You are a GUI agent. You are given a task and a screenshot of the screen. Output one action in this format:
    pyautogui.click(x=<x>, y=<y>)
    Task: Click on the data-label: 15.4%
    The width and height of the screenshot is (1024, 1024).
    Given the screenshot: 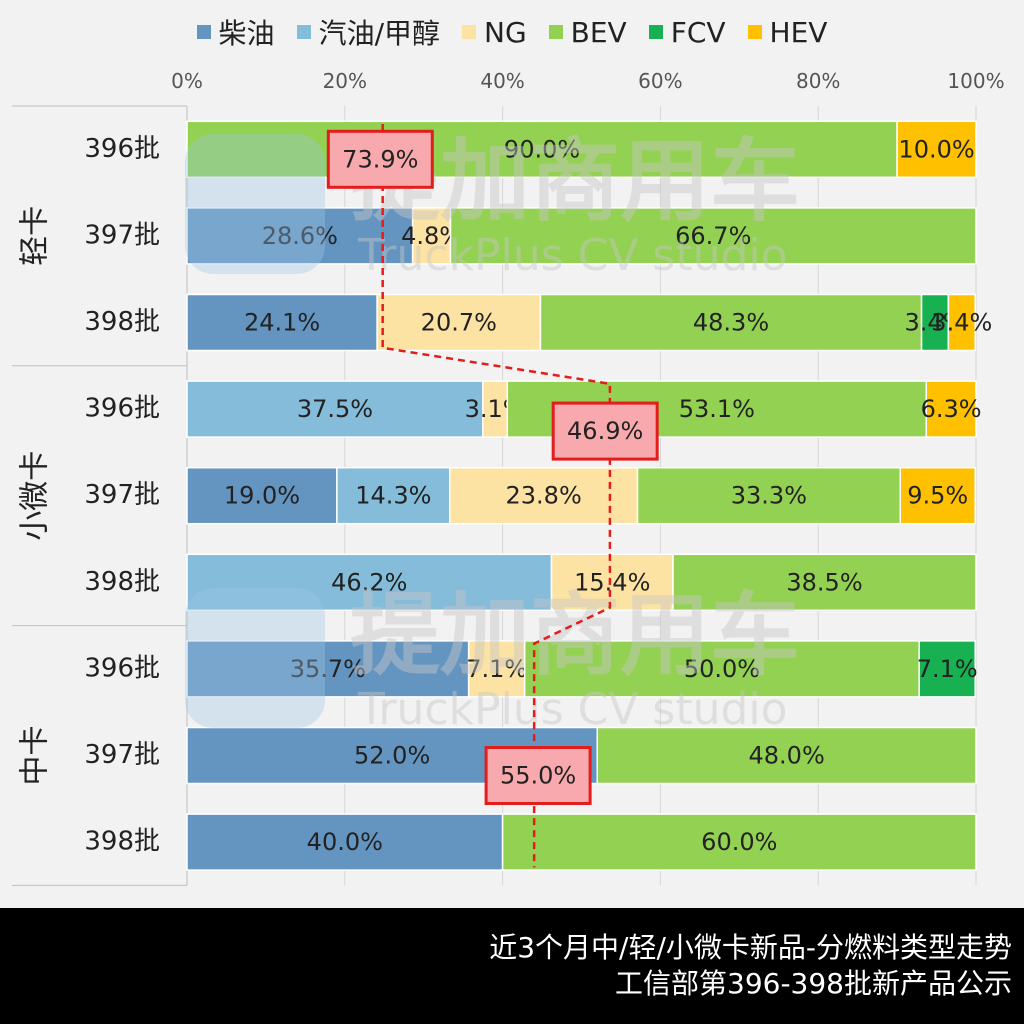 What is the action you would take?
    pyautogui.click(x=612, y=582)
    